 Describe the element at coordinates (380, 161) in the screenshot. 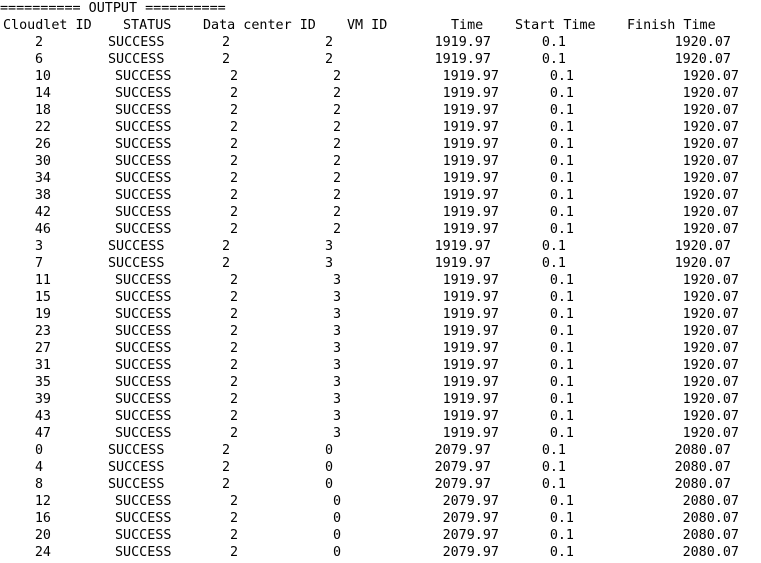

I see `table-row: 30 SUCCESS 2 2 1919.97 0.1 1920.07` at that location.